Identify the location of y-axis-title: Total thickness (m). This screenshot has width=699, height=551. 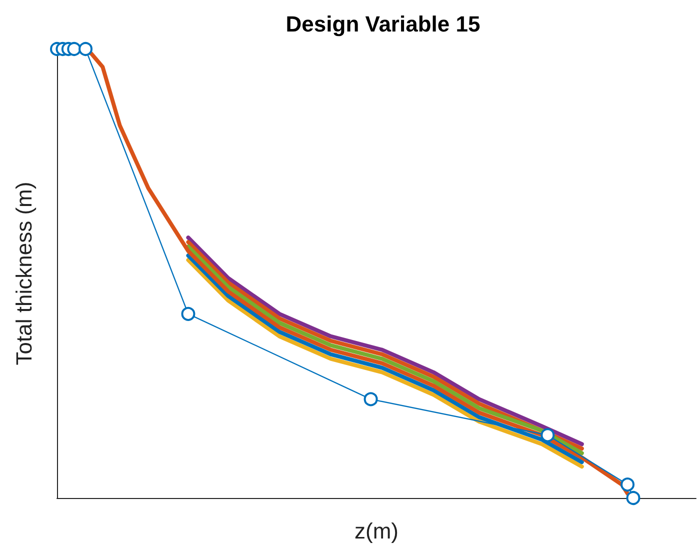
(24, 274).